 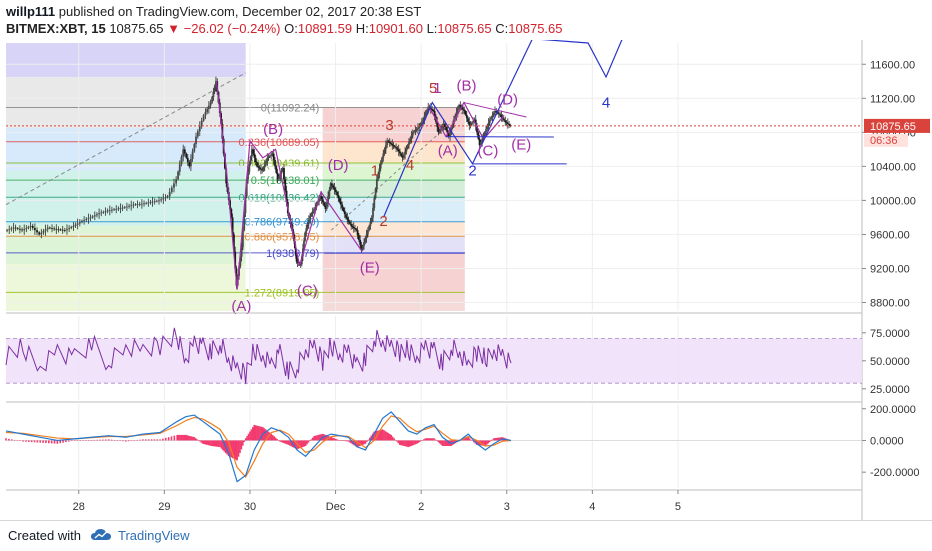 What do you see at coordinates (325, 28) in the screenshot?
I see `open-value: 10891.59` at bounding box center [325, 28].